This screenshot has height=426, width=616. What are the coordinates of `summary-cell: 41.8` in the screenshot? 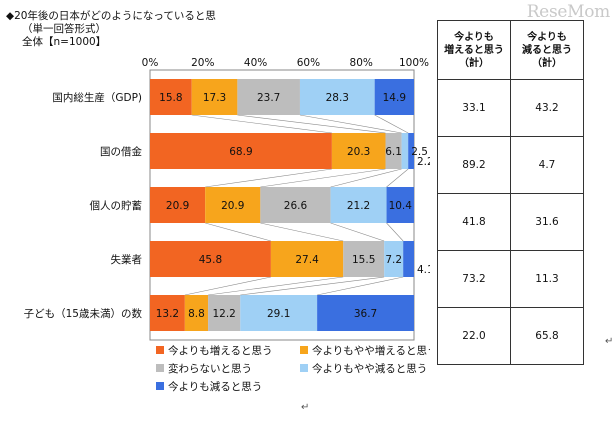 It's located at (474, 222).